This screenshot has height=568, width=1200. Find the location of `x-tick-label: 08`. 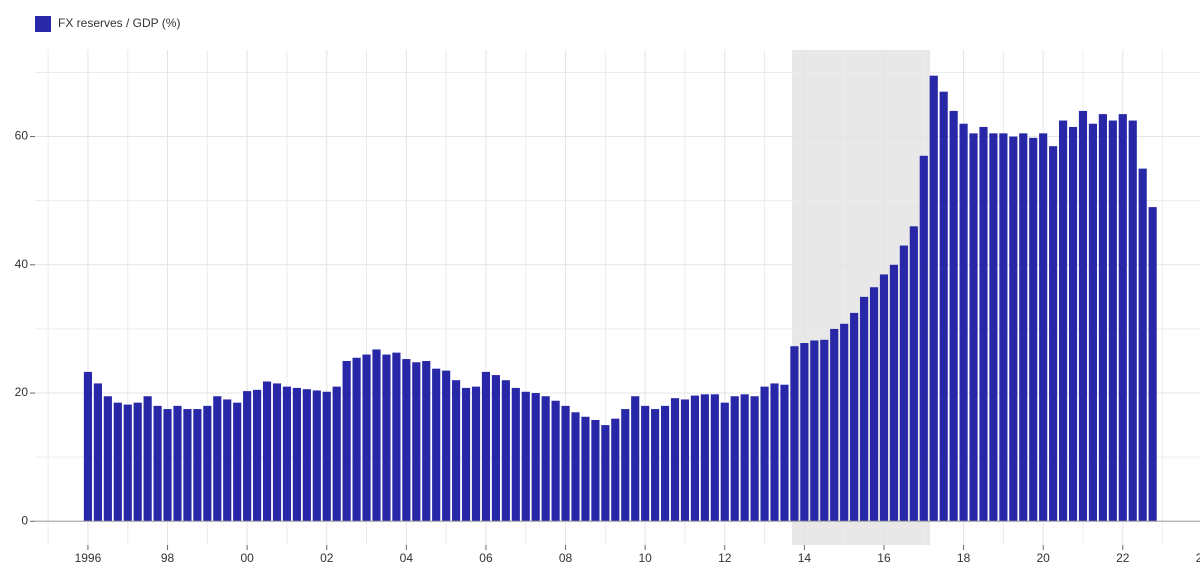

x-tick-label: 08 is located at coordinates (566, 557).